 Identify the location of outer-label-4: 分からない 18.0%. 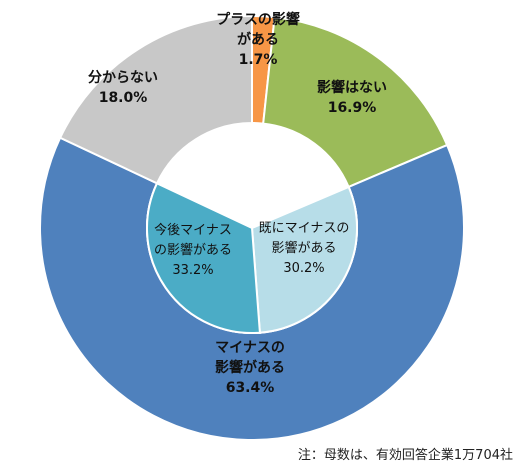
(123, 88).